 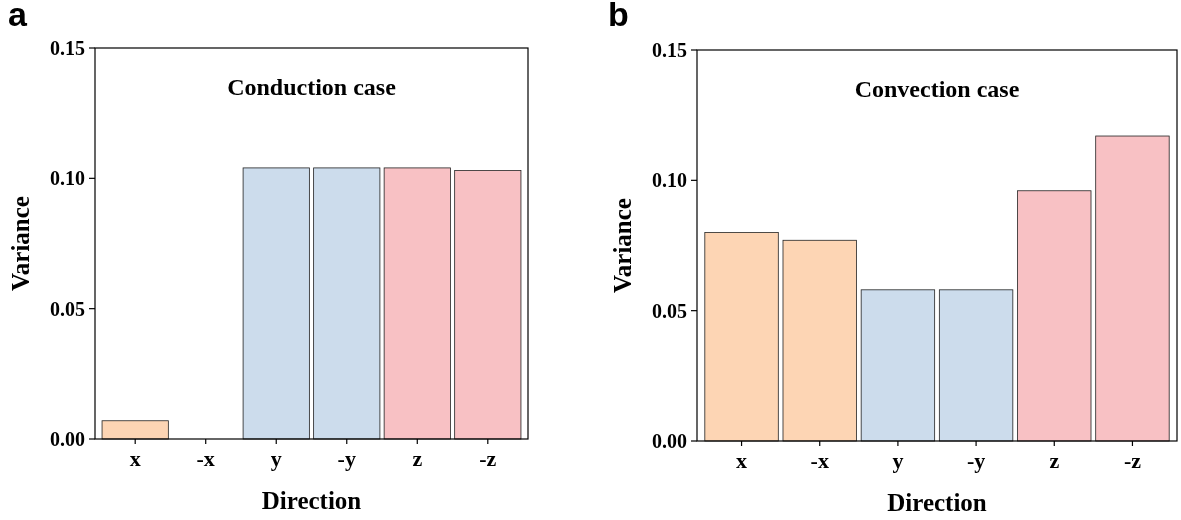 I want to click on text: b, so click(x=618, y=16).